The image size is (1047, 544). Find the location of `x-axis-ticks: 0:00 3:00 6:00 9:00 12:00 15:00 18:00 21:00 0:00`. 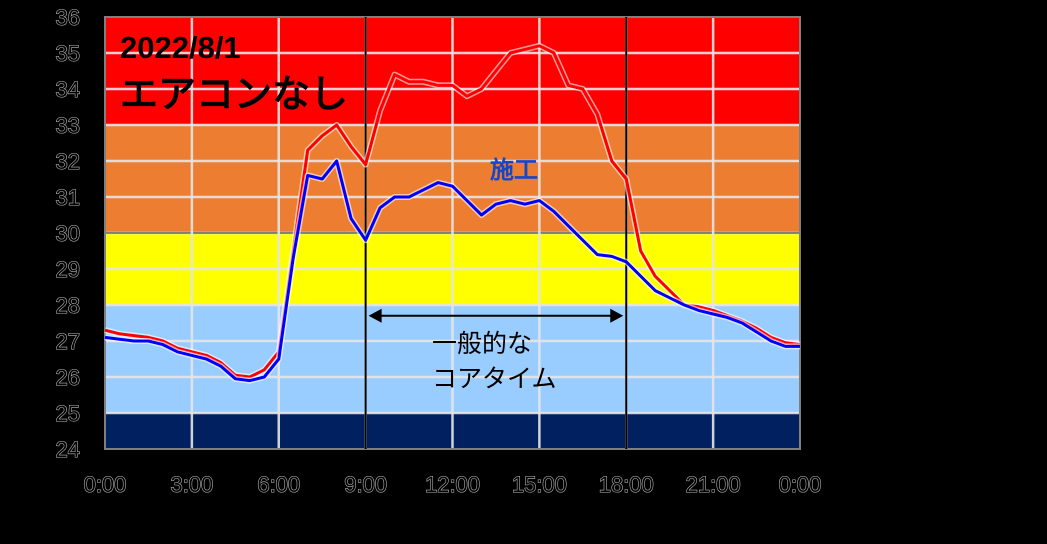

x-axis-ticks: 0:00 3:00 6:00 9:00 12:00 15:00 18:00 21:00 0:00 is located at coordinates (452, 484).